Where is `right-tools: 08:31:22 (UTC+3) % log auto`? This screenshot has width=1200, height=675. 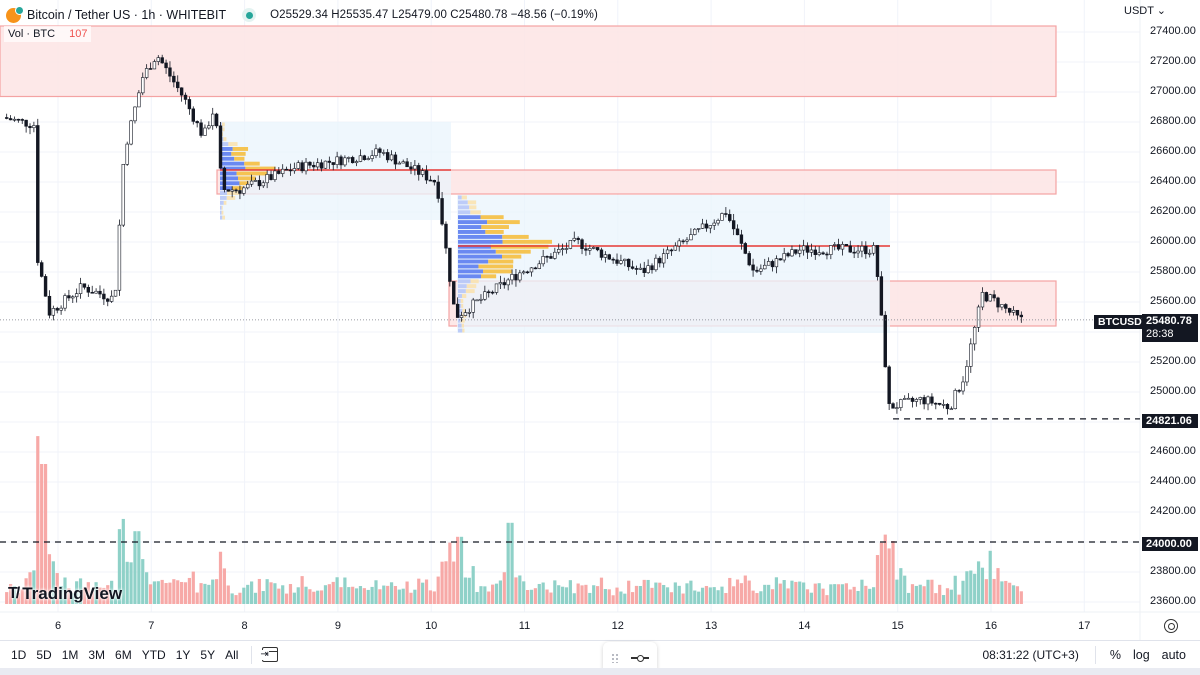 right-tools: 08:31:22 (UTC+3) % log auto is located at coordinates (1087, 655).